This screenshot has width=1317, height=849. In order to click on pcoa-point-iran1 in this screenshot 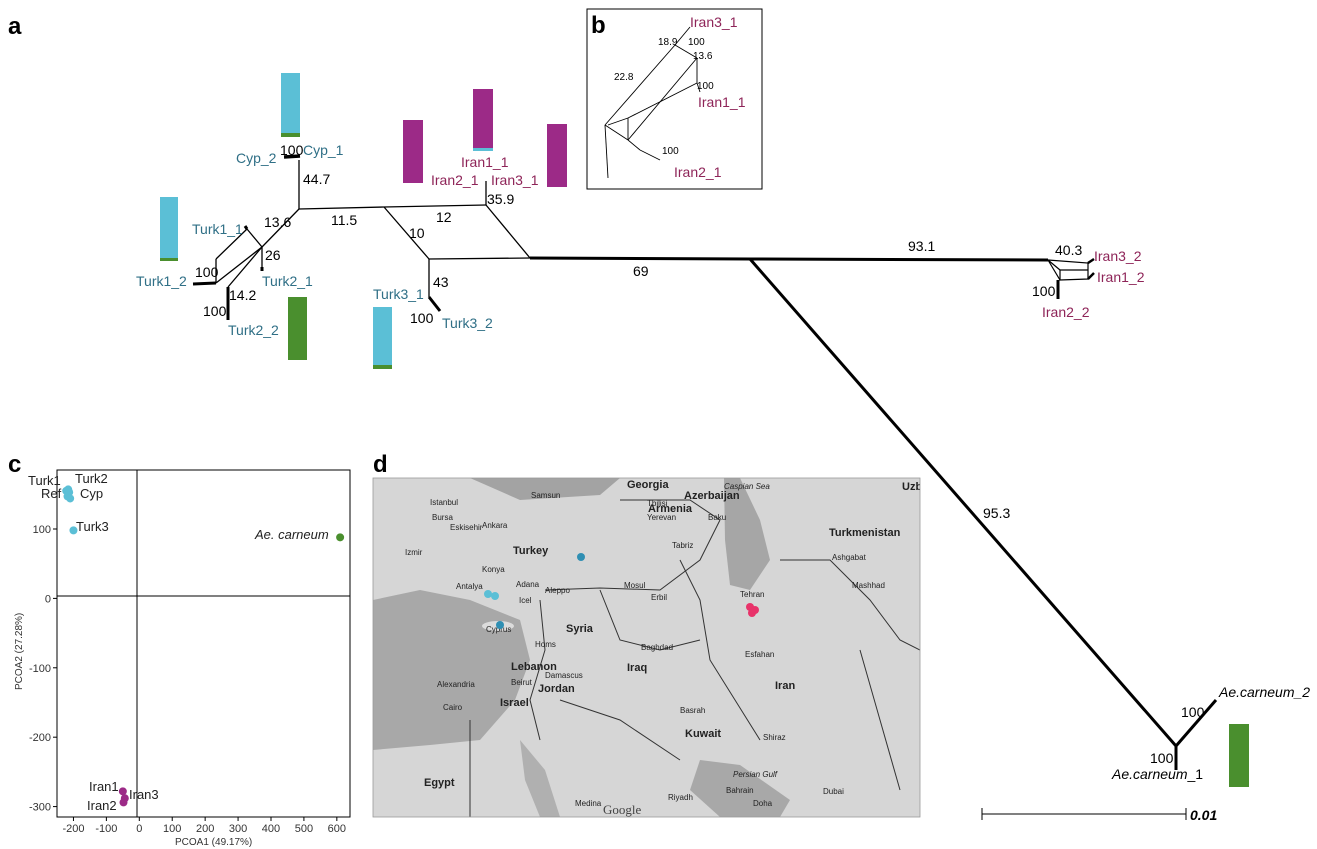, I will do `click(122, 791)`.